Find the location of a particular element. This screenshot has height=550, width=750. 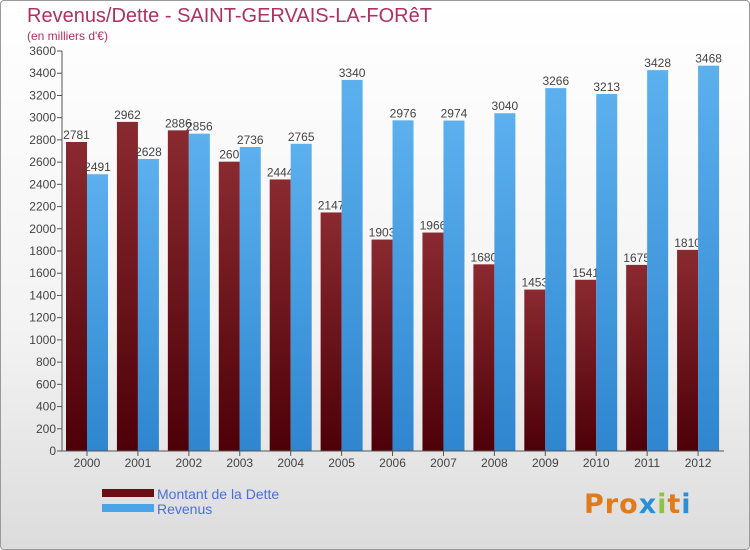

x-tick-label: 2000 is located at coordinates (87, 463).